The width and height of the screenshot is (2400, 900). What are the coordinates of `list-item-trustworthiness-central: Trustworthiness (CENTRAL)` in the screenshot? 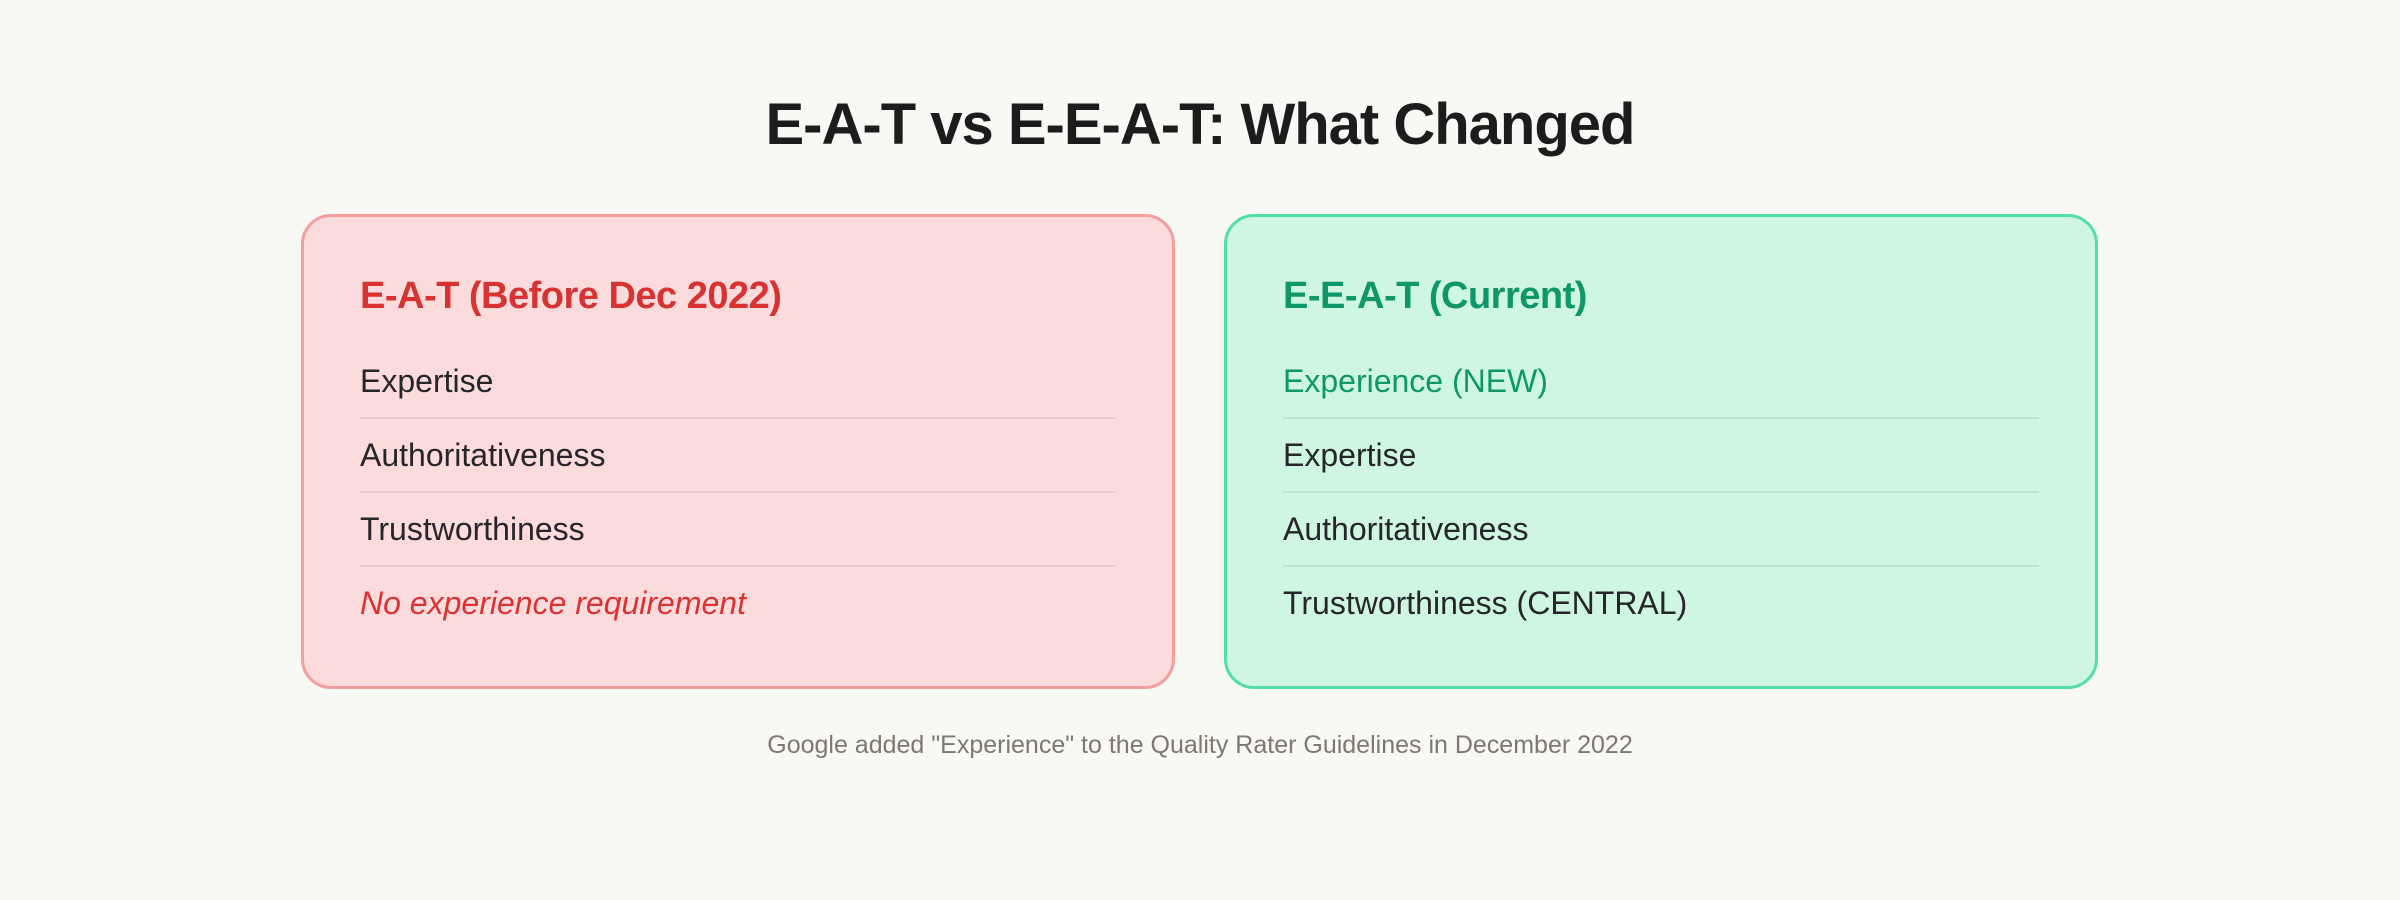 It's located at (1661, 602).